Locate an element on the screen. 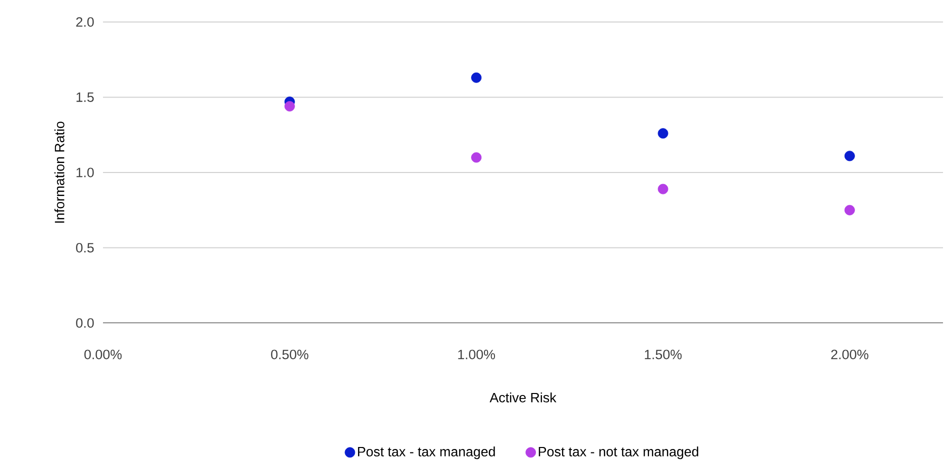 This screenshot has height=466, width=950. y-tick-label: 1.0 is located at coordinates (85, 173).